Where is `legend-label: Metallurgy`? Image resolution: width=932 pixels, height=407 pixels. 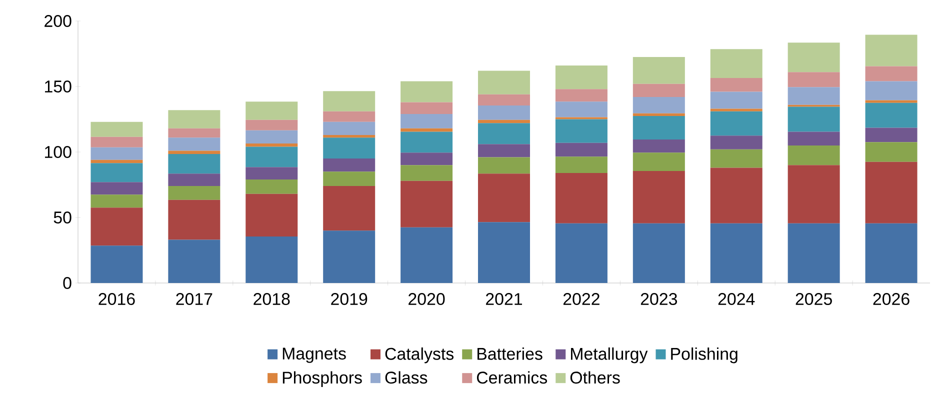
legend-label: Metallurgy is located at coordinates (609, 355).